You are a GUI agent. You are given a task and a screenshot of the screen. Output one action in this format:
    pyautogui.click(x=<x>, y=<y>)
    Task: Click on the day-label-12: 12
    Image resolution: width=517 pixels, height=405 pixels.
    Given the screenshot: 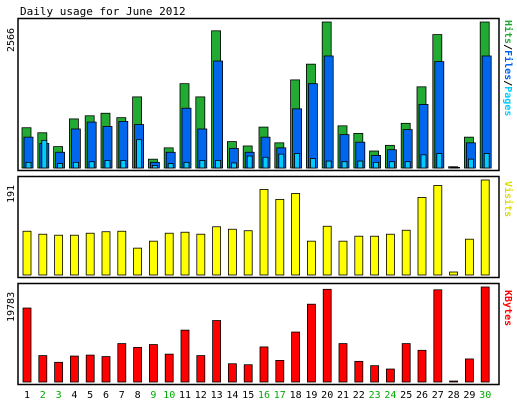 What is the action you would take?
    pyautogui.click(x=201, y=395)
    